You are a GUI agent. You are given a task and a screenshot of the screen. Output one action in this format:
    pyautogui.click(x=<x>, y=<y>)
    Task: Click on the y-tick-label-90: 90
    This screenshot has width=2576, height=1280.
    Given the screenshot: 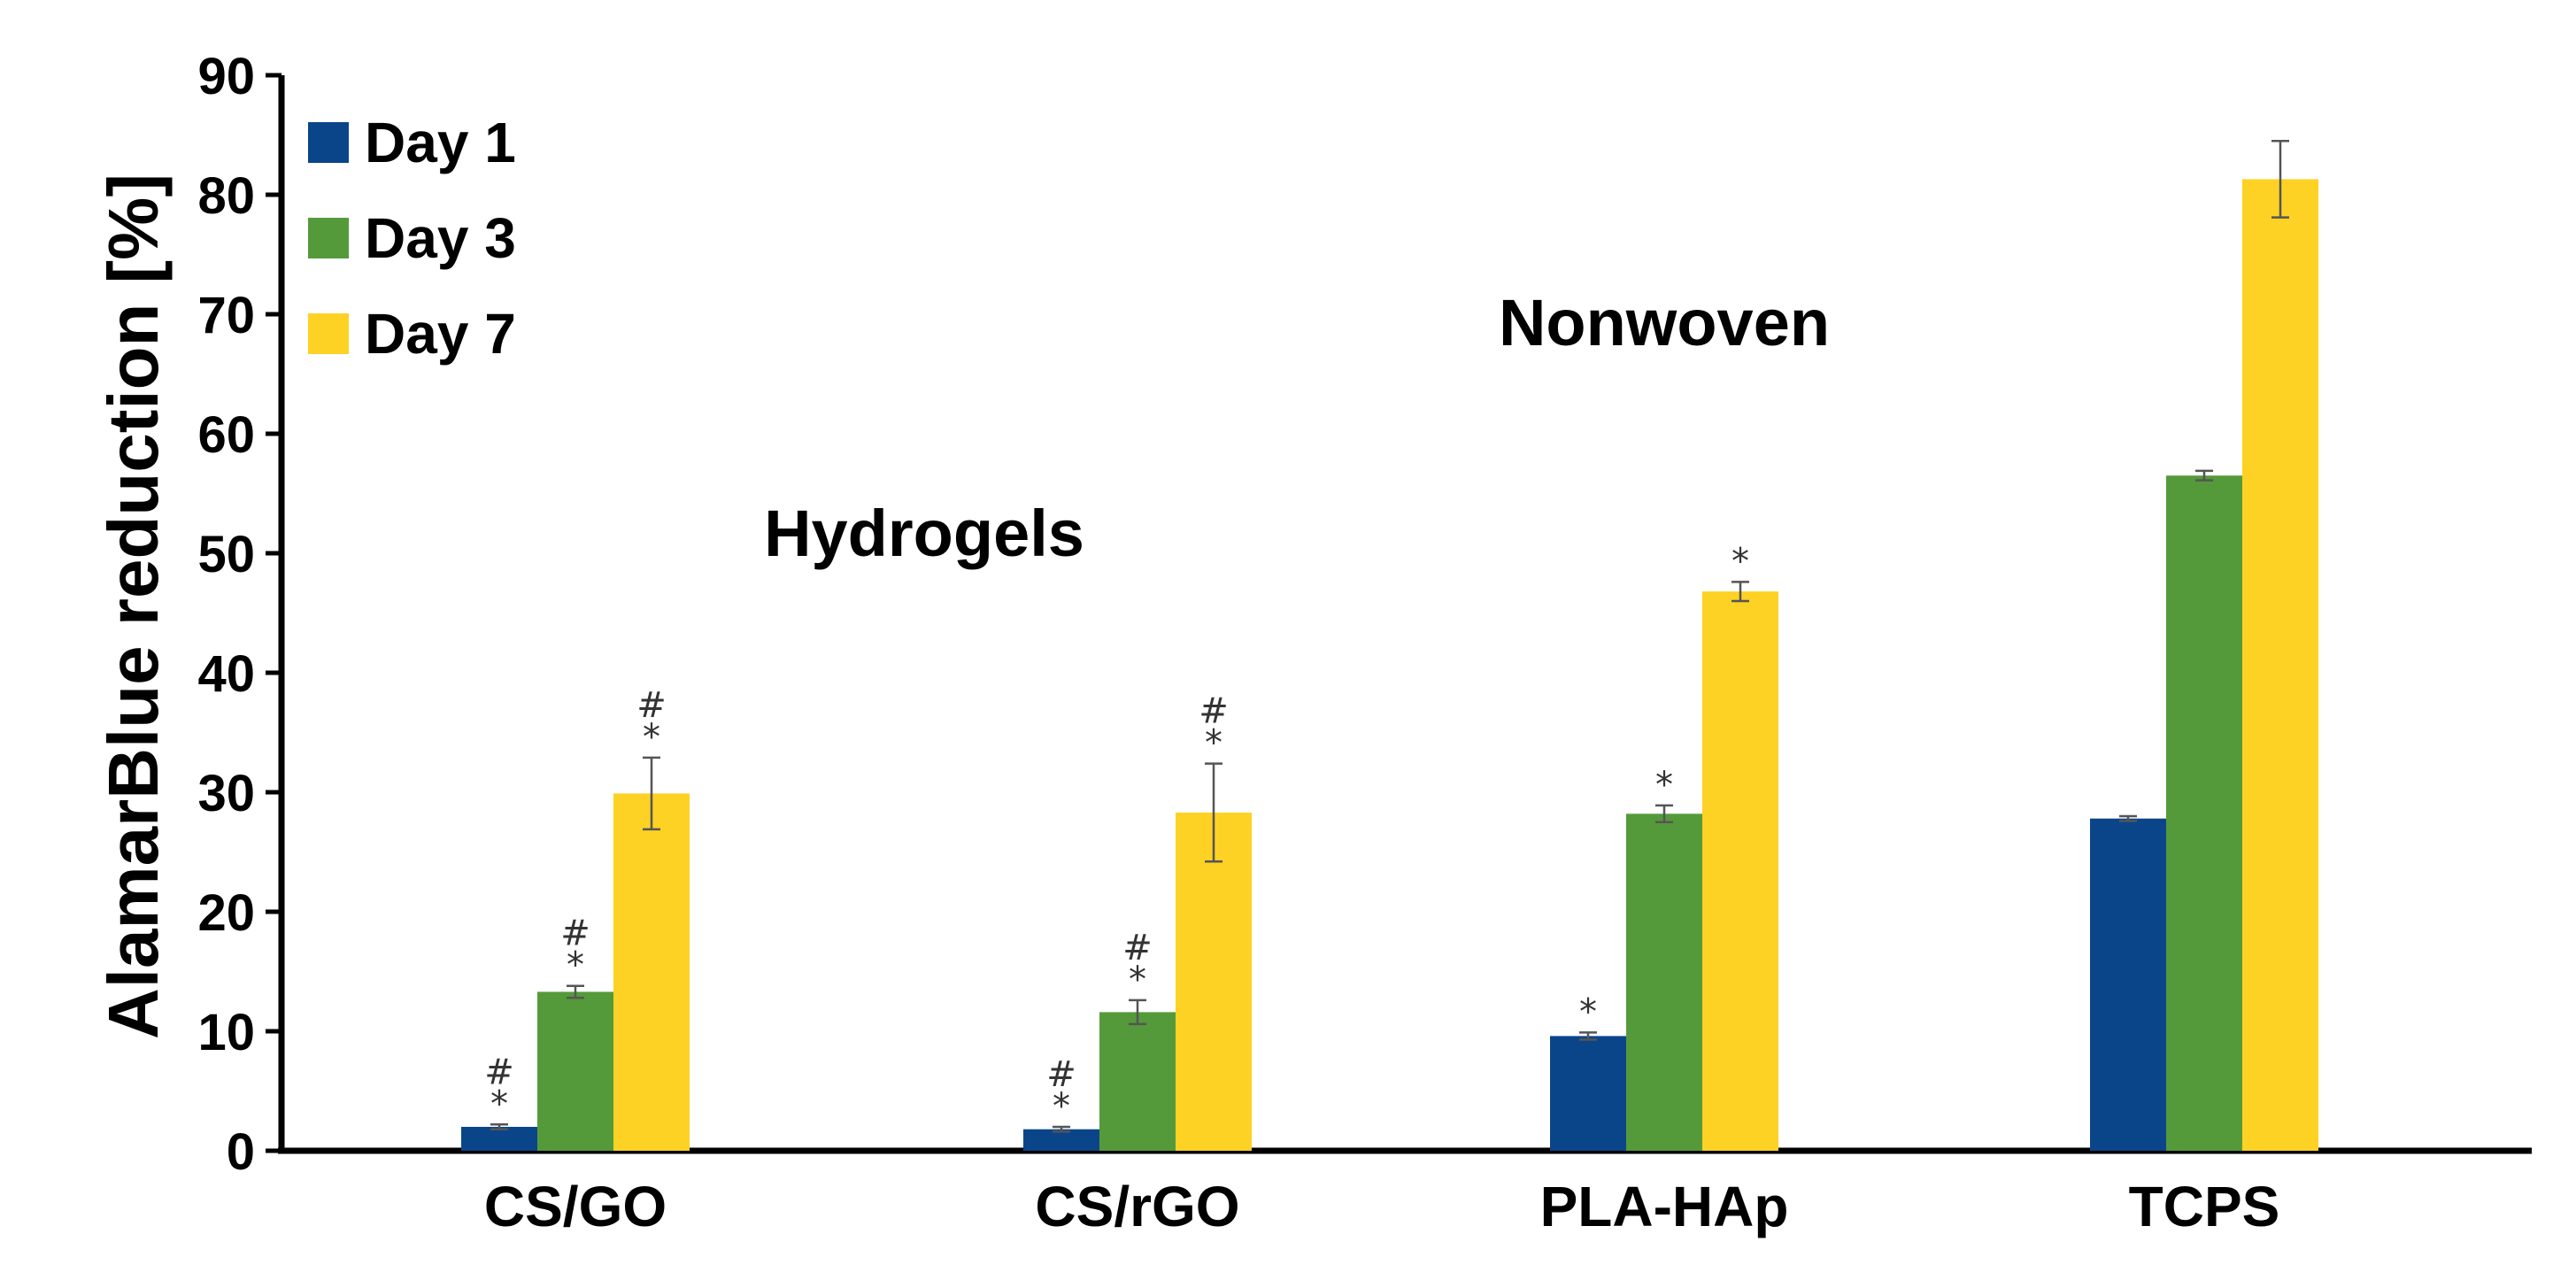 What is the action you would take?
    pyautogui.click(x=226, y=76)
    